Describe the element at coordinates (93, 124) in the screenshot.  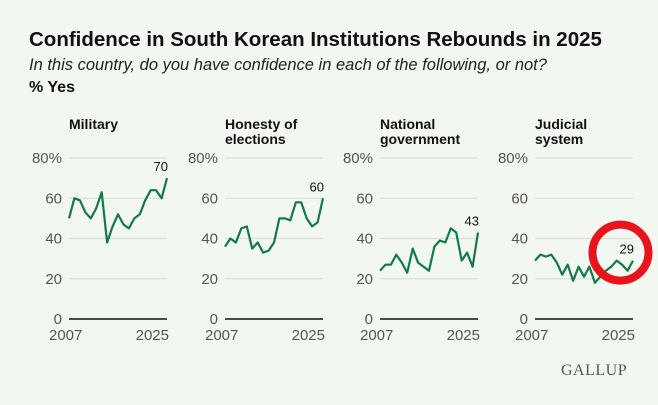
I see `panel-title: Military` at that location.